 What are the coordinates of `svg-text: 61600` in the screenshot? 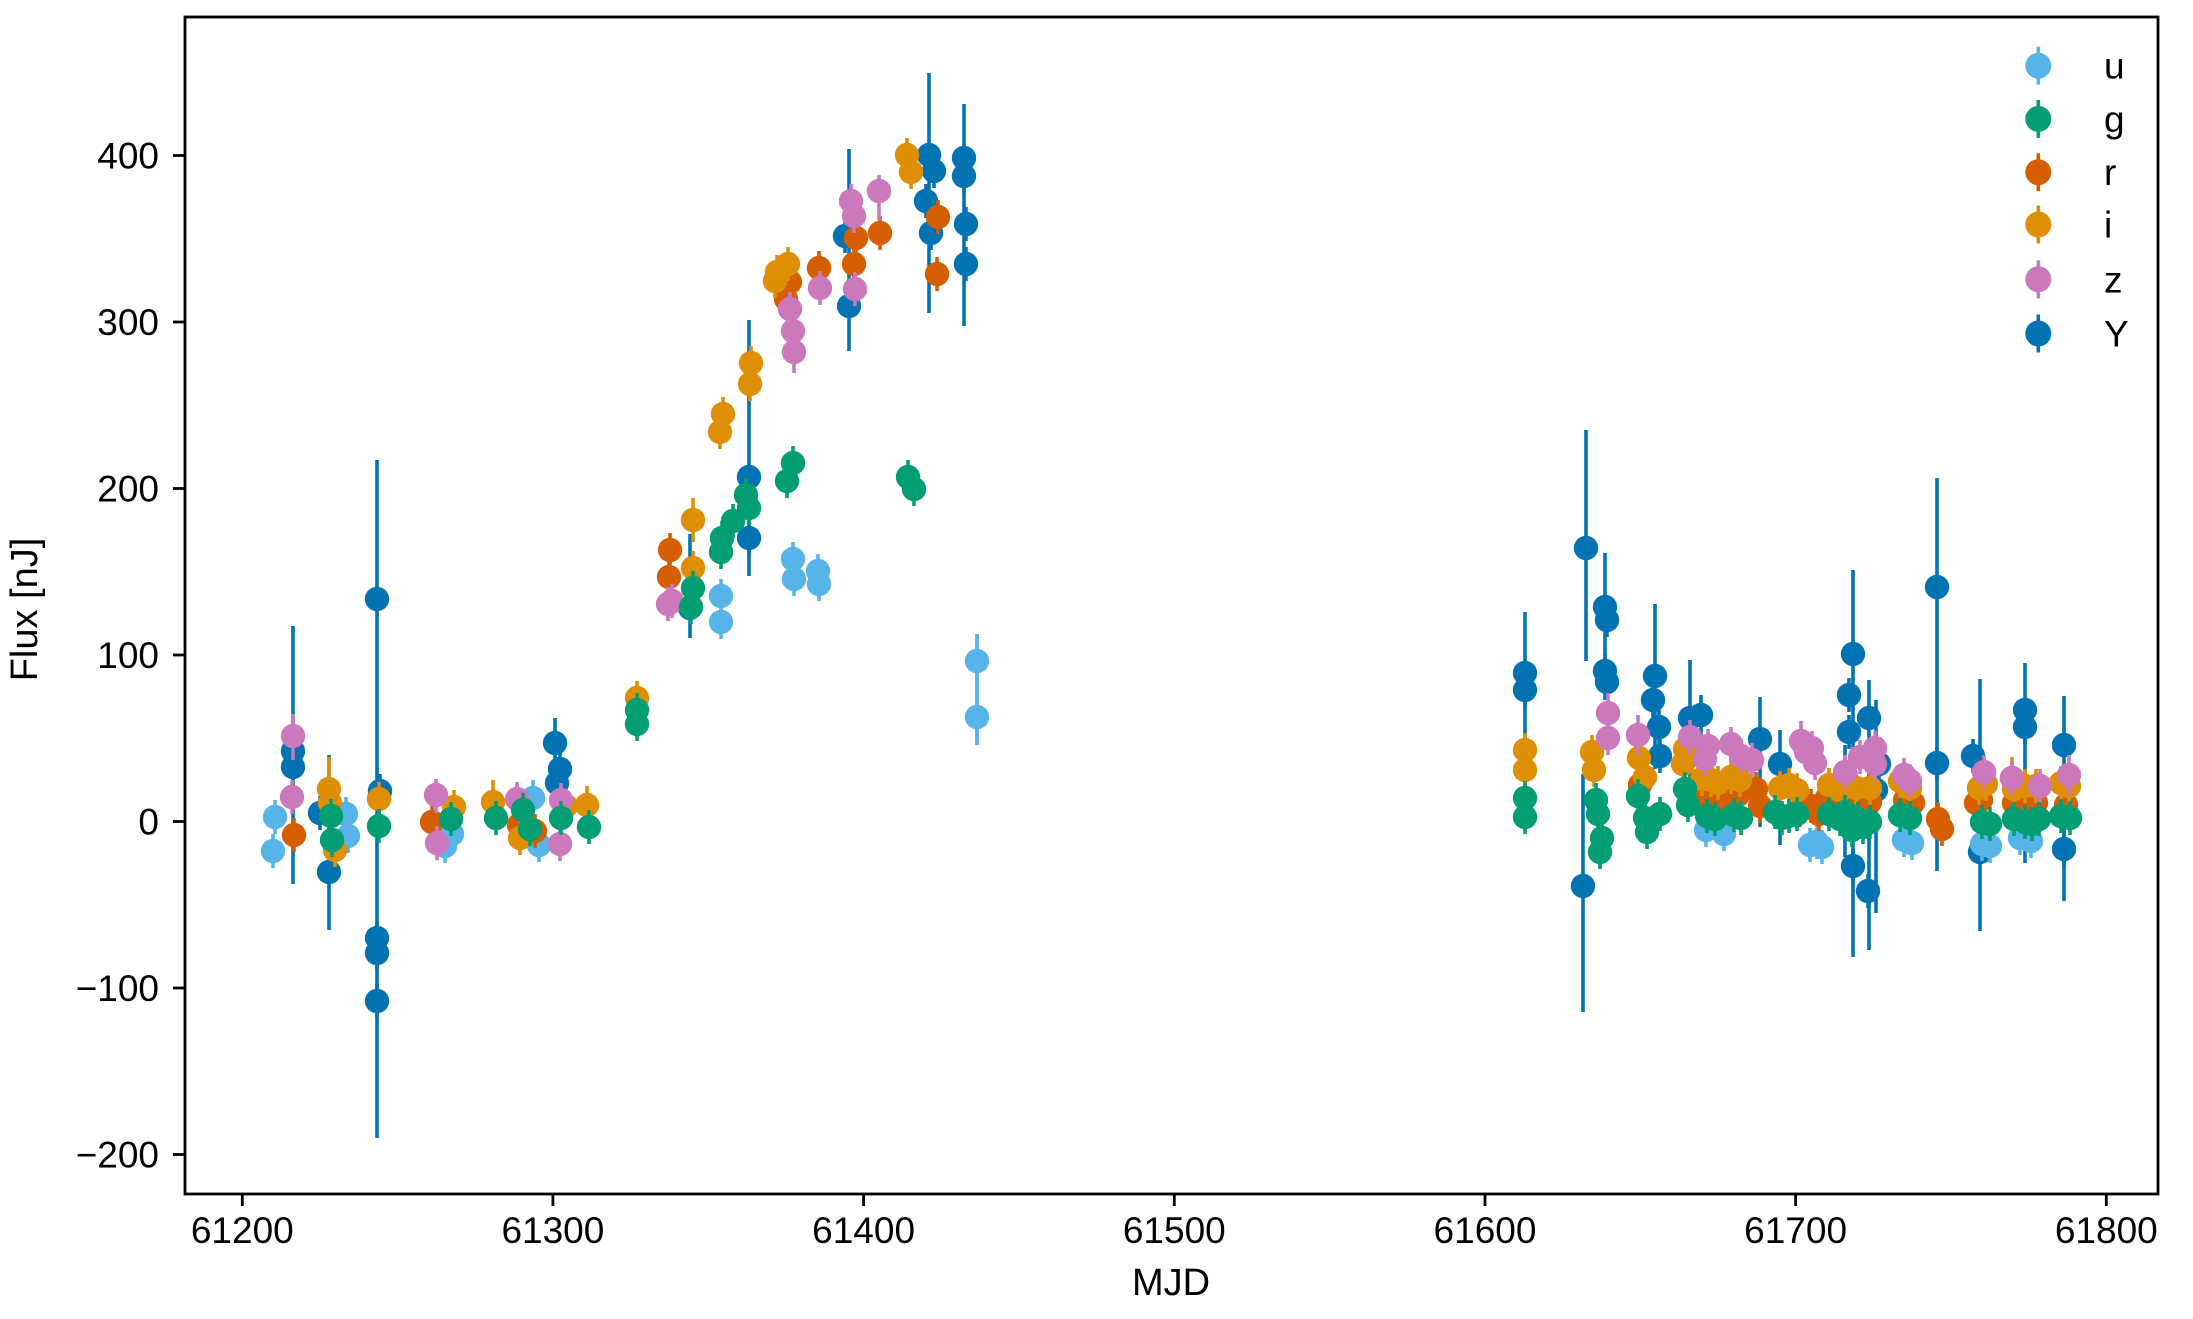 It's located at (1485, 1230).